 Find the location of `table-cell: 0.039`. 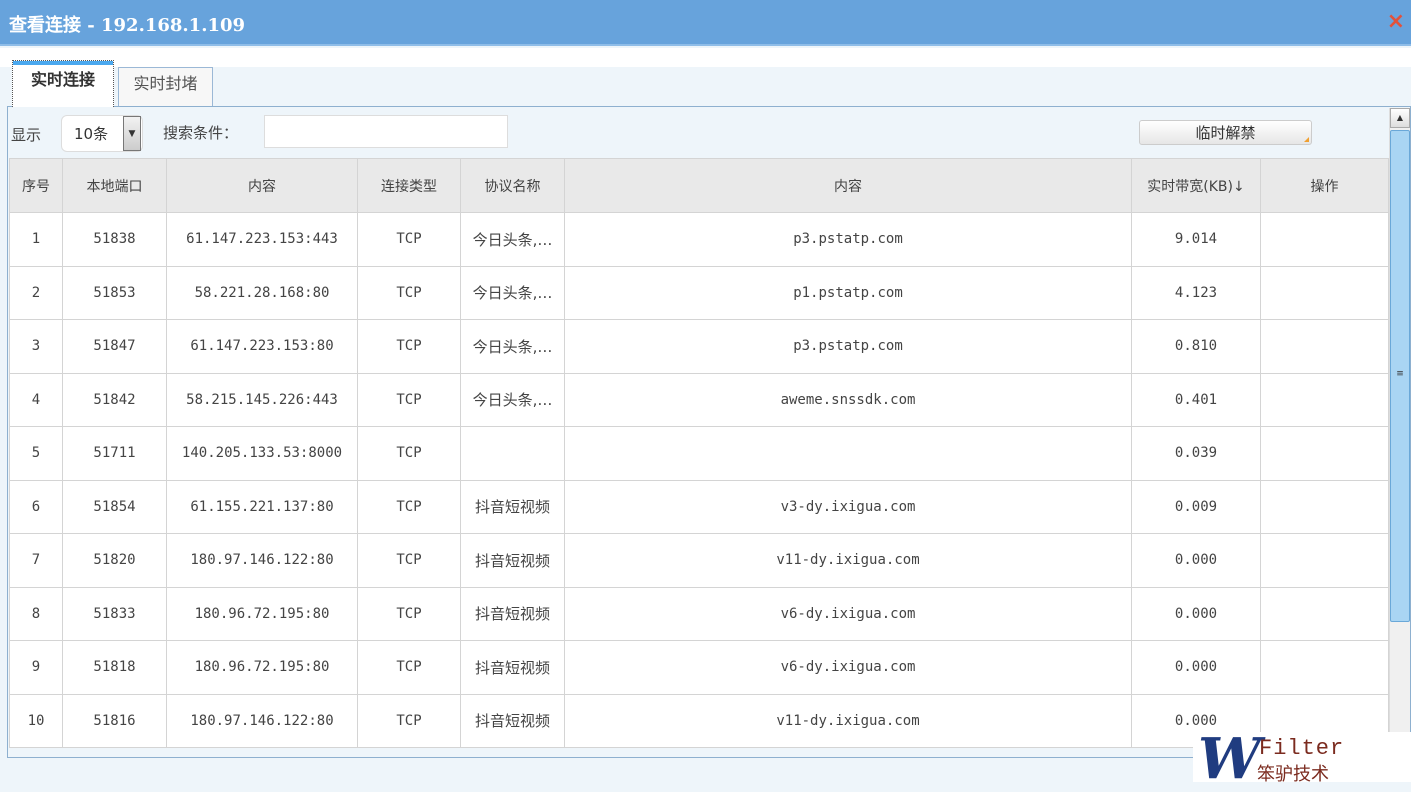

table-cell: 0.039 is located at coordinates (1196, 453).